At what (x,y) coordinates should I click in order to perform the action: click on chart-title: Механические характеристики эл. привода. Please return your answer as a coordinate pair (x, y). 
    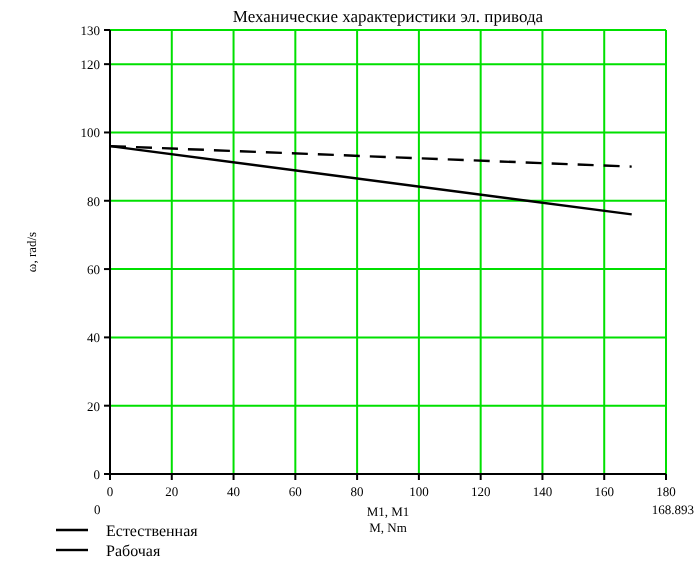
    Looking at the image, I should click on (388, 16).